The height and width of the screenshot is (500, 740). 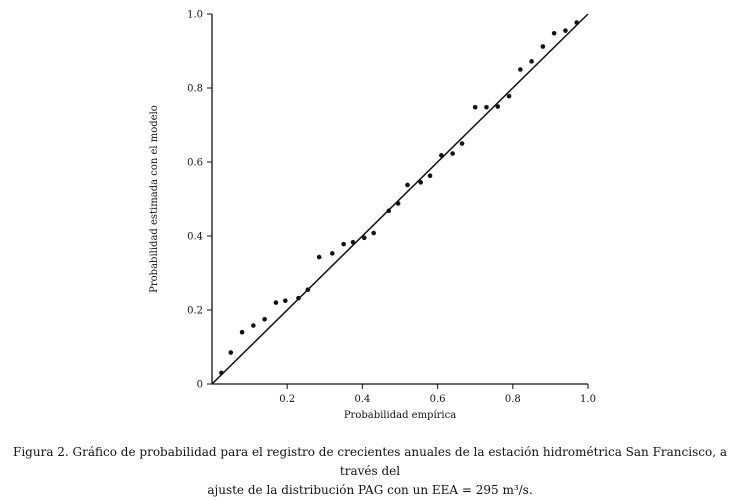 I want to click on y-tick-label: 0.8, so click(x=195, y=89).